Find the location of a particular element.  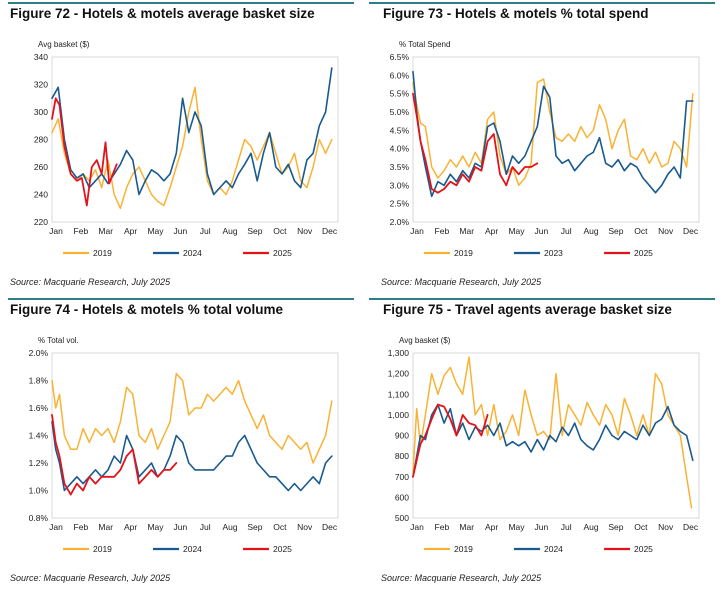

y-tick-label: 5.0% is located at coordinates (400, 112).